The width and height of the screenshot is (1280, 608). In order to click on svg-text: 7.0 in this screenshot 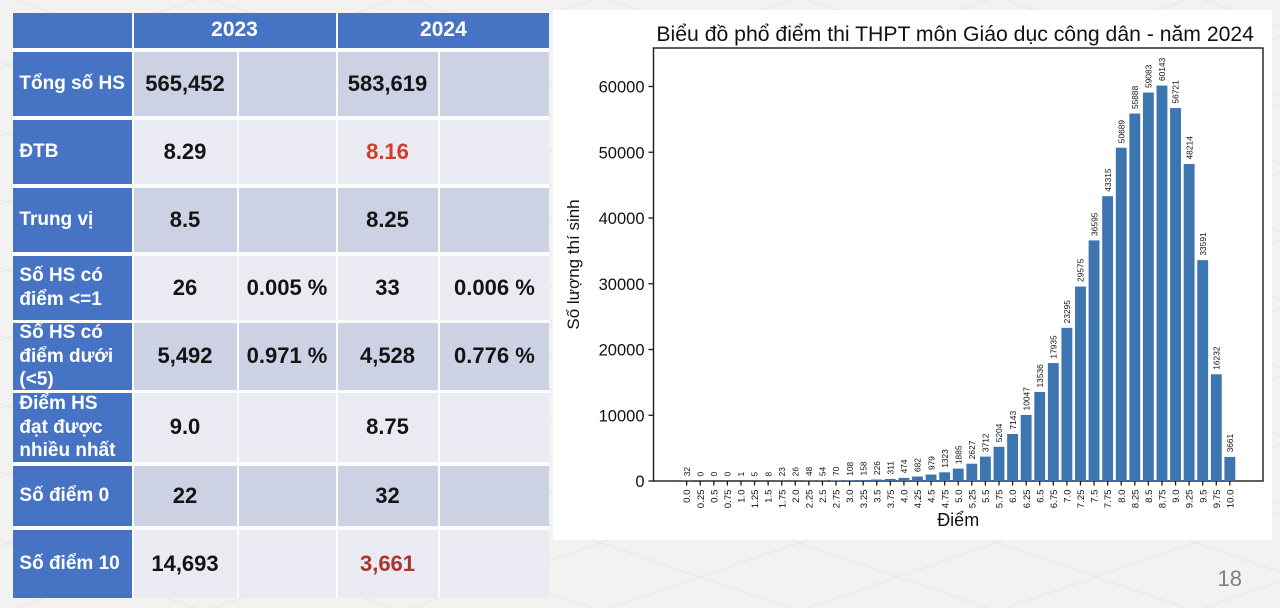, I will do `click(1068, 496)`.